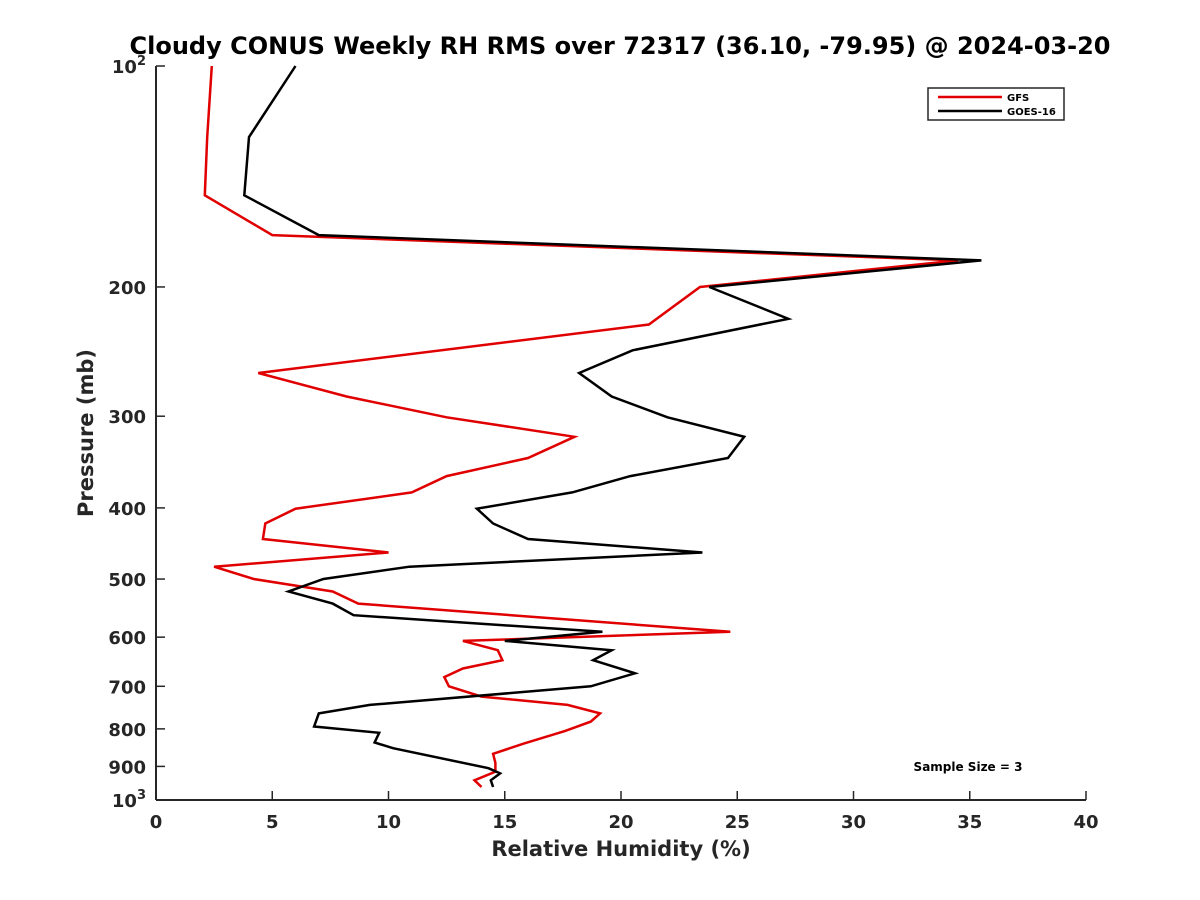 The height and width of the screenshot is (900, 1200). What do you see at coordinates (127, 730) in the screenshot?
I see `y-tick-label: 800` at bounding box center [127, 730].